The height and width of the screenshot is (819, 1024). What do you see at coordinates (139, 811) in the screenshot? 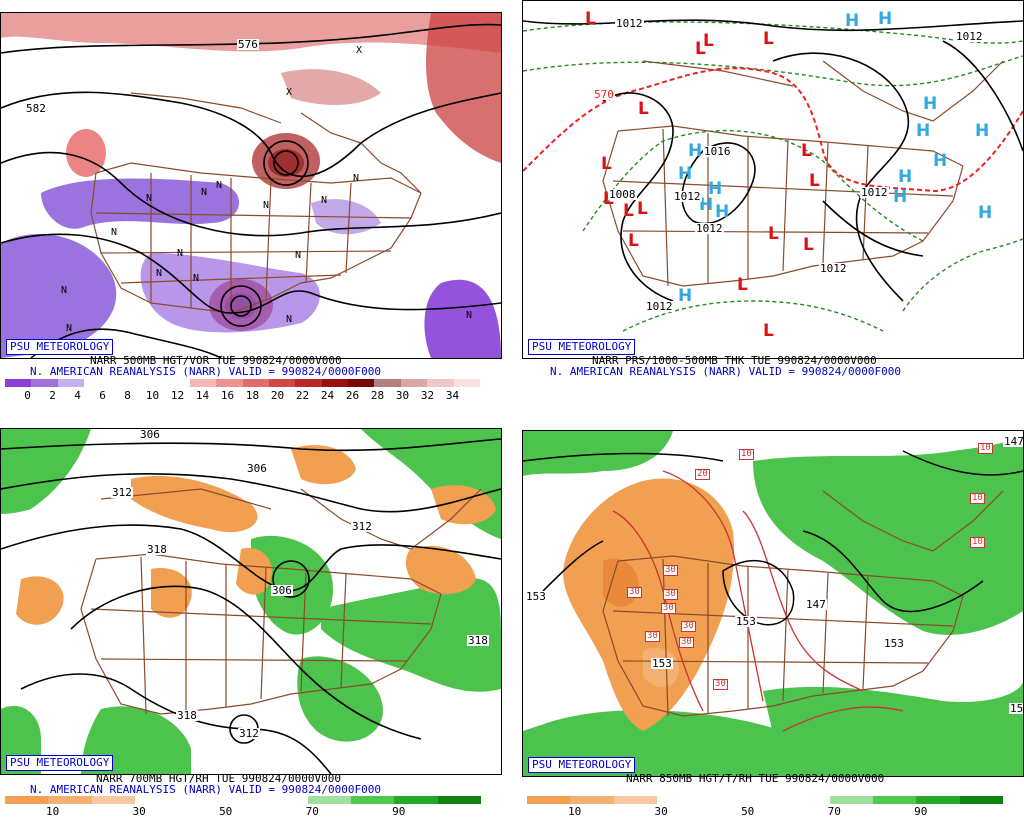
I see `color-scale-tick: 30` at bounding box center [139, 811].